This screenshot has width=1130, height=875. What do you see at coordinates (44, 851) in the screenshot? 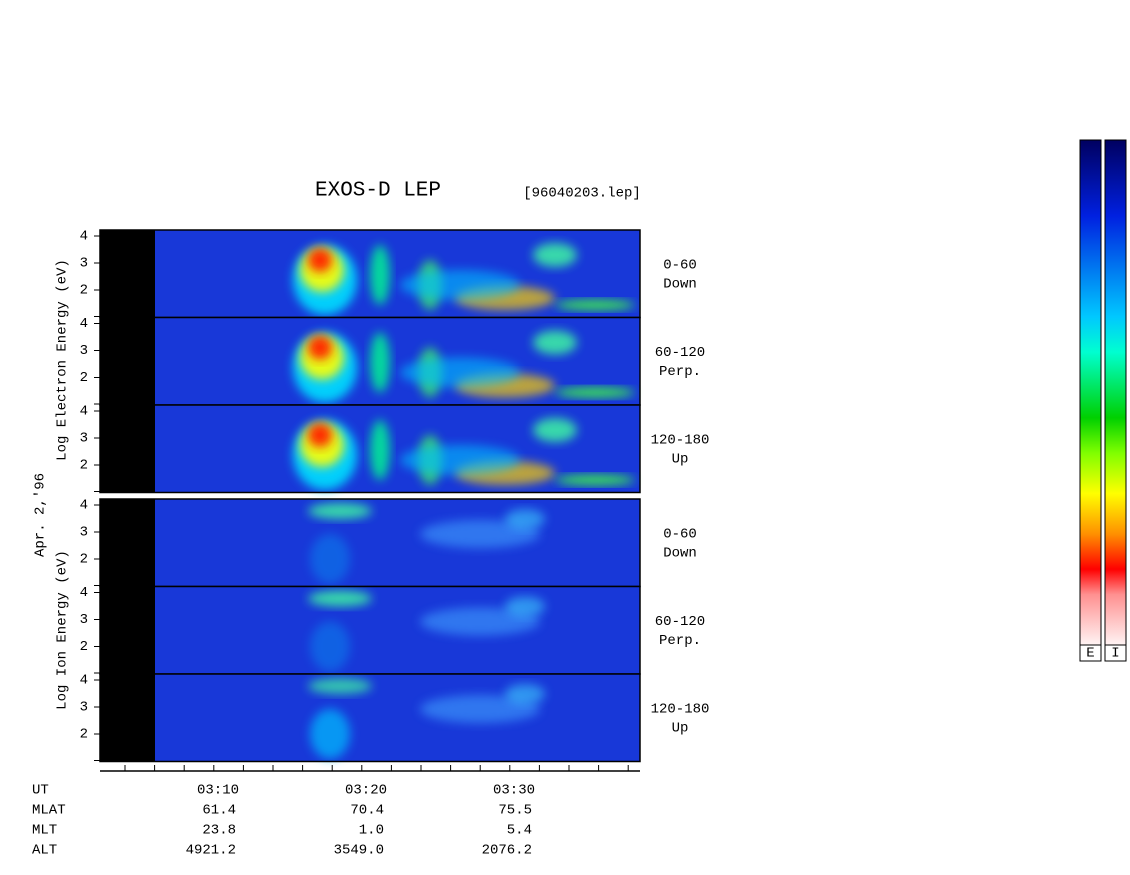
I see `row-label: ALT` at bounding box center [44, 851].